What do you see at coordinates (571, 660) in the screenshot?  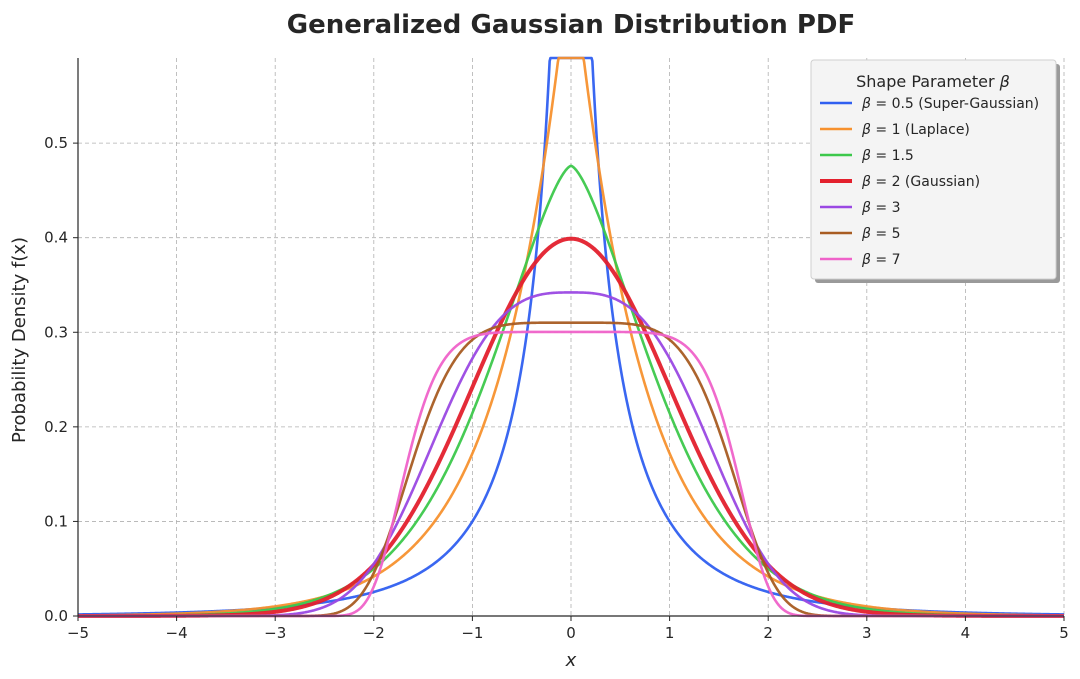 I see `x-axis-label: x` at bounding box center [571, 660].